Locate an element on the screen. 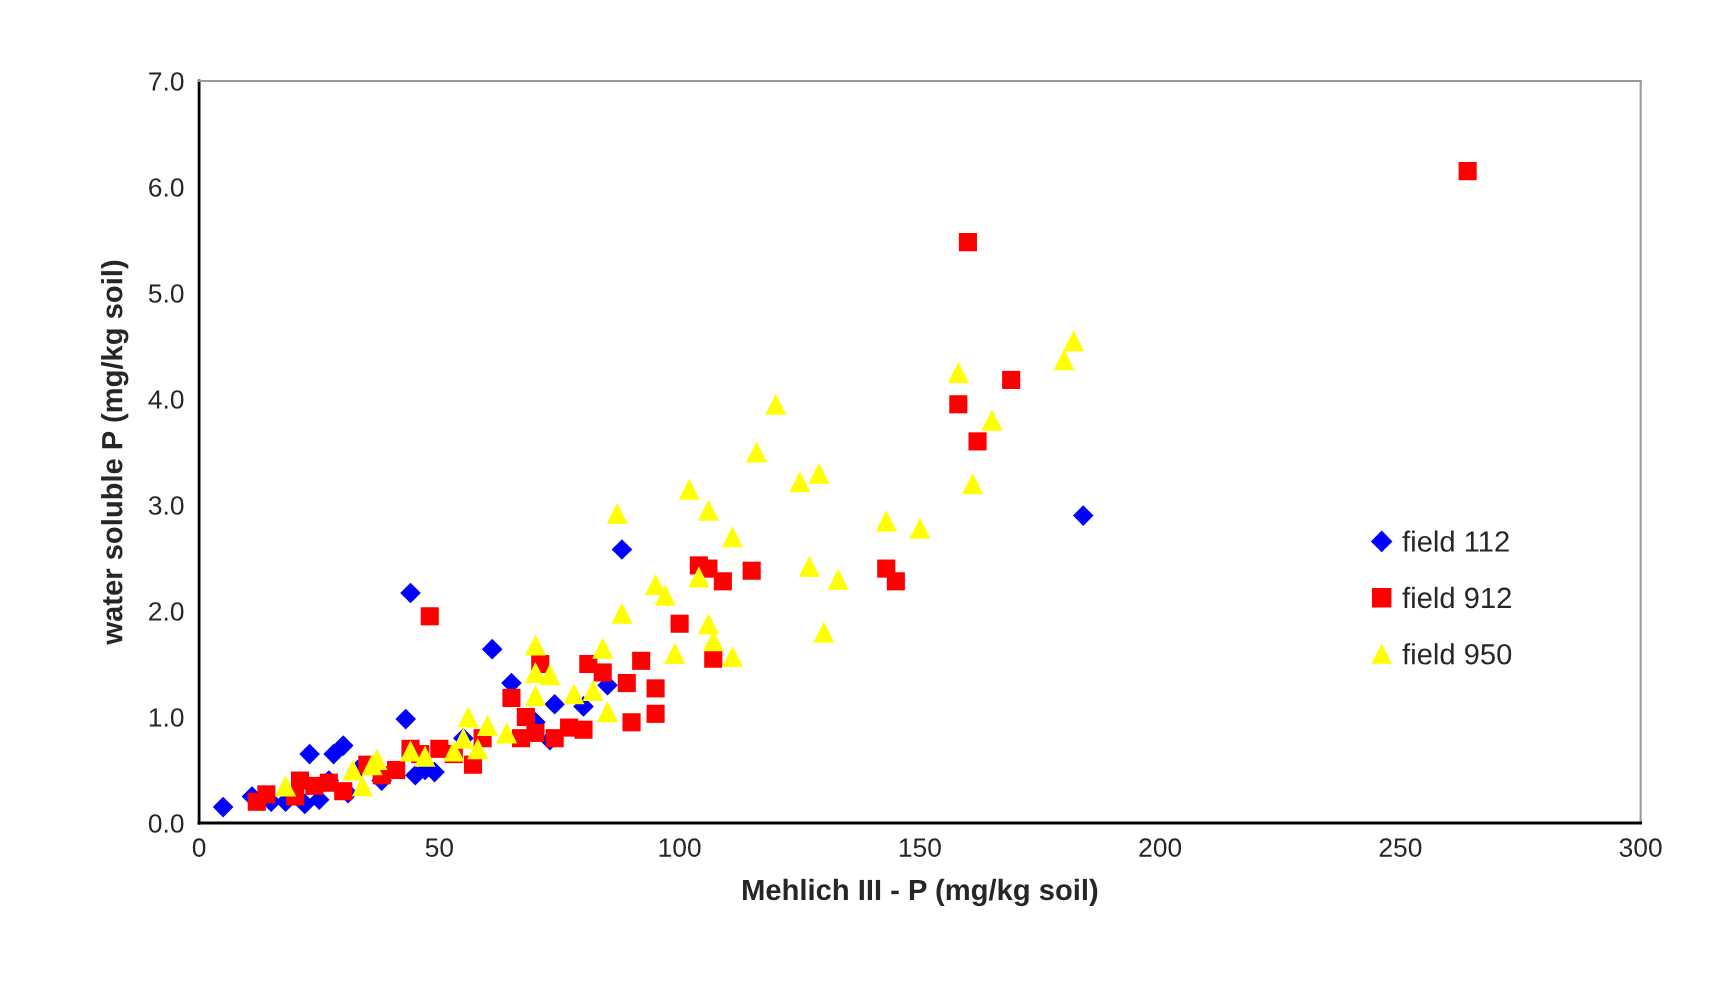 Image resolution: width=1709 pixels, height=1000 pixels. x-tick-label: 300 is located at coordinates (1640, 847).